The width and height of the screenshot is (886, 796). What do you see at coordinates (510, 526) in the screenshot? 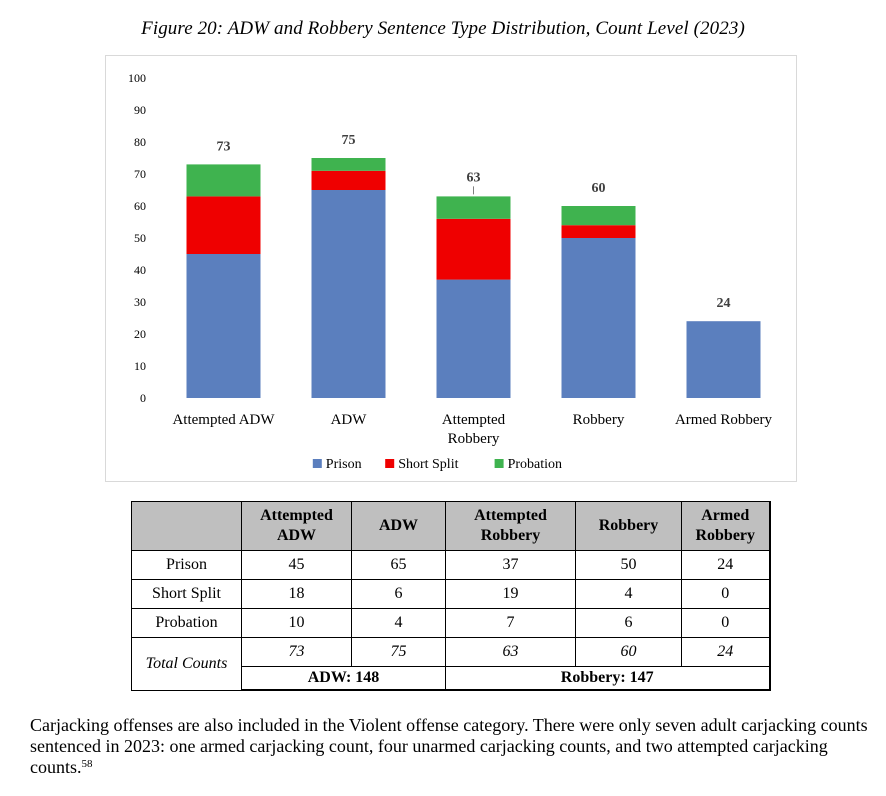
I see `table-header-cell: Attempted Robbery` at bounding box center [510, 526].